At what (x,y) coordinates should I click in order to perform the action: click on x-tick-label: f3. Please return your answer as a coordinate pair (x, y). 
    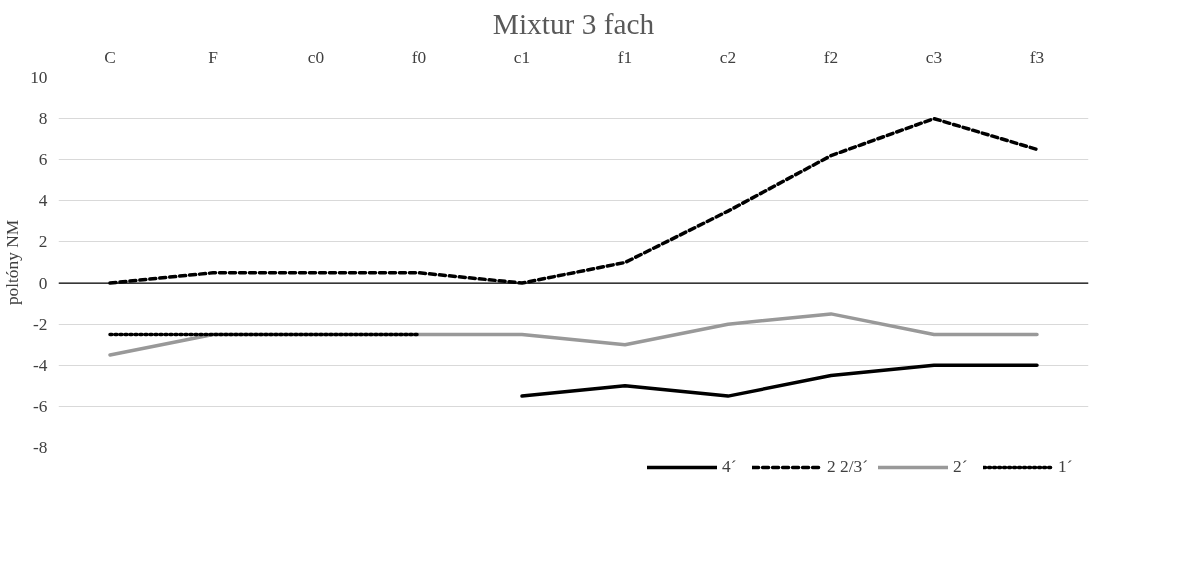
    Looking at the image, I should click on (1037, 57).